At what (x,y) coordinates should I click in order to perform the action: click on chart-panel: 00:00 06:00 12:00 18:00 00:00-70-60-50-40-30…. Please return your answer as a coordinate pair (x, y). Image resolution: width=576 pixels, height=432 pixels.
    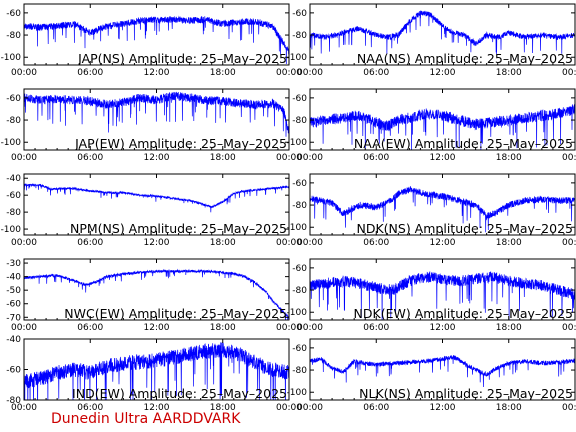
    Looking at the image, I should click on (154, 295).